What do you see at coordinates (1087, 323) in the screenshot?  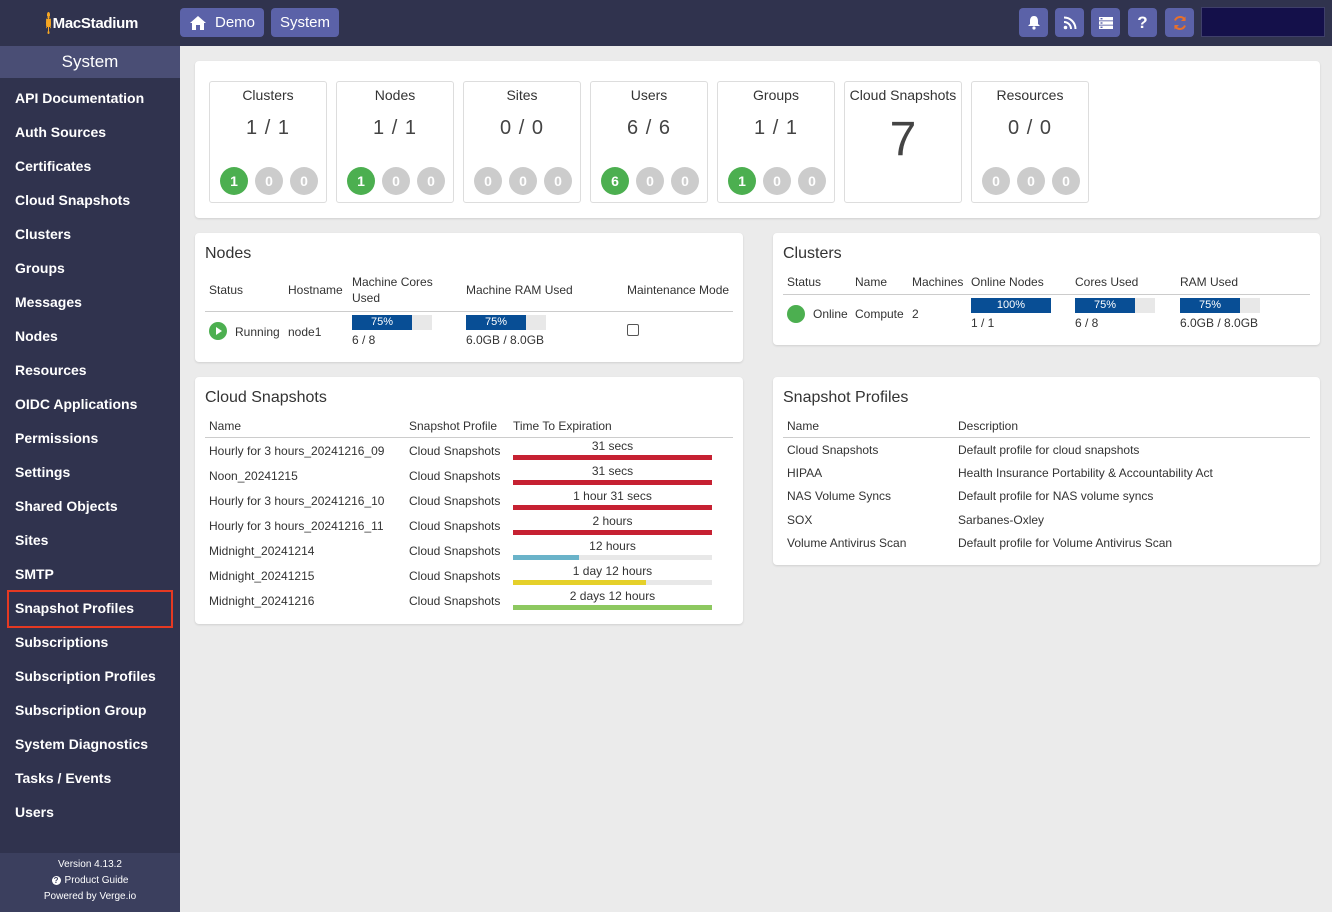 I see `cluster-cores-text: 6 / 8` at bounding box center [1087, 323].